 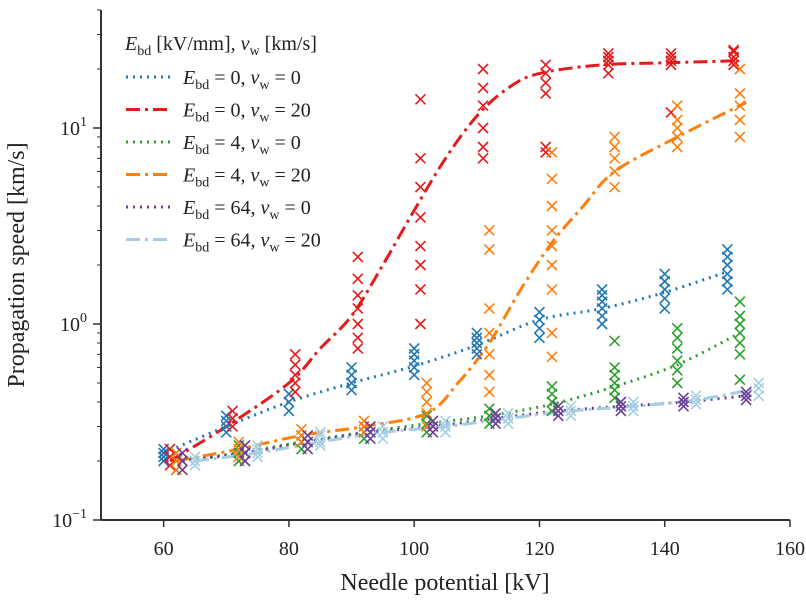 What do you see at coordinates (539, 549) in the screenshot?
I see `x-tick-label: 120` at bounding box center [539, 549].